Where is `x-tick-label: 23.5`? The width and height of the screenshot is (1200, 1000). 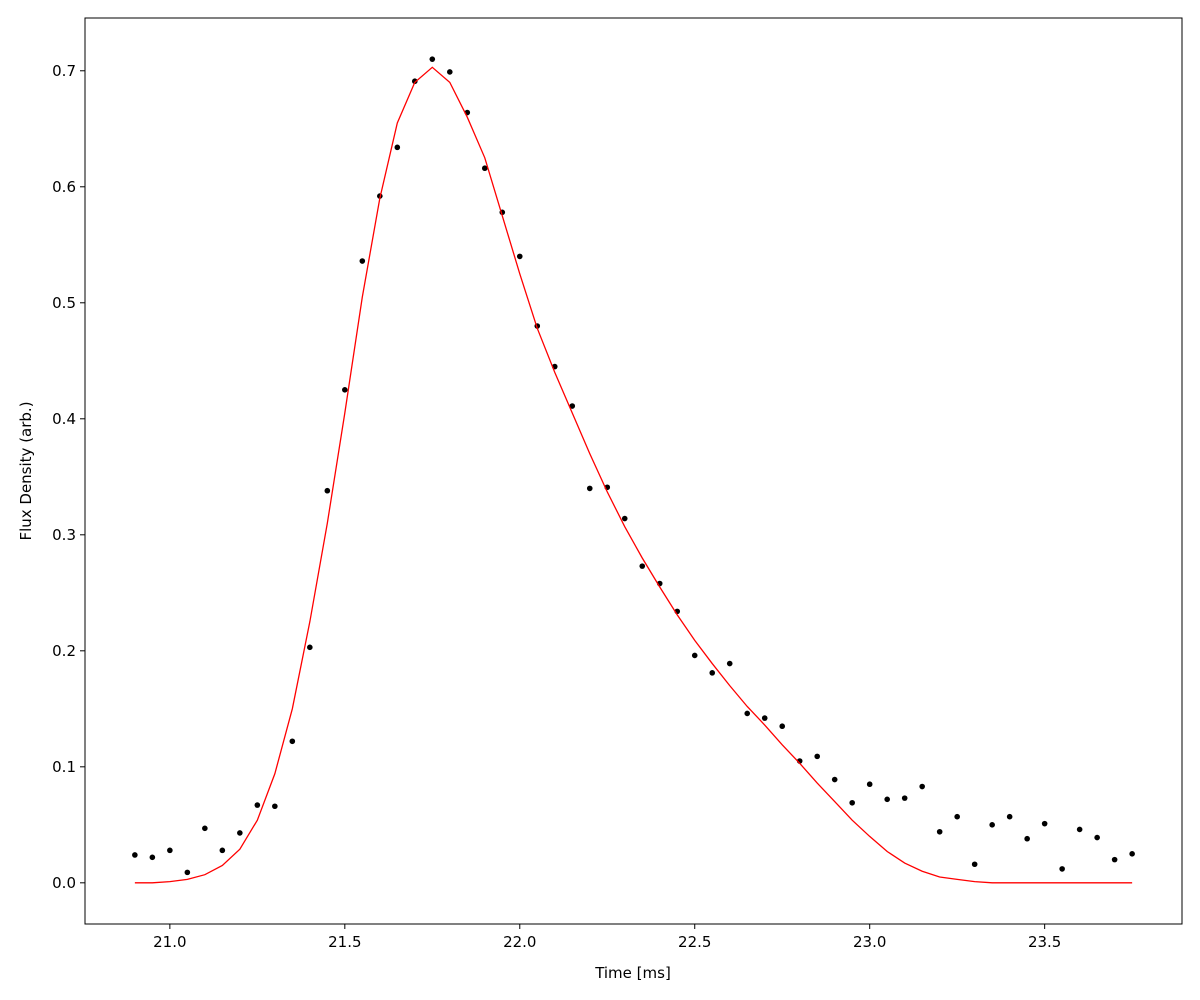 x-tick-label: 23.5 is located at coordinates (1044, 942).